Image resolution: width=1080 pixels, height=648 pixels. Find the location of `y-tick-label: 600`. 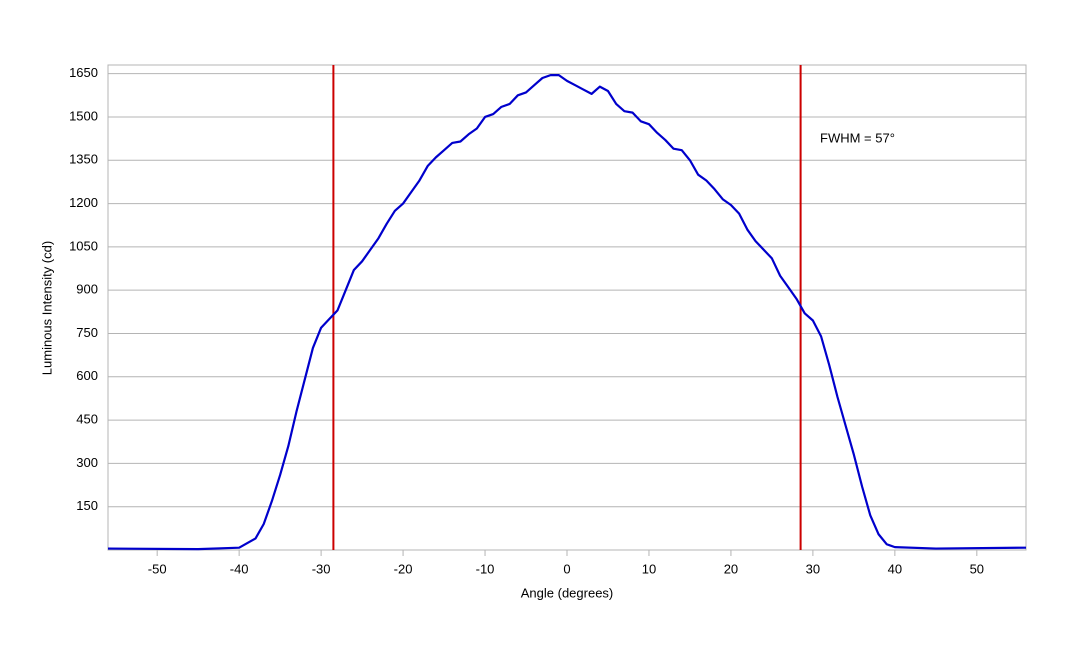

y-tick-label: 600 is located at coordinates (87, 375).